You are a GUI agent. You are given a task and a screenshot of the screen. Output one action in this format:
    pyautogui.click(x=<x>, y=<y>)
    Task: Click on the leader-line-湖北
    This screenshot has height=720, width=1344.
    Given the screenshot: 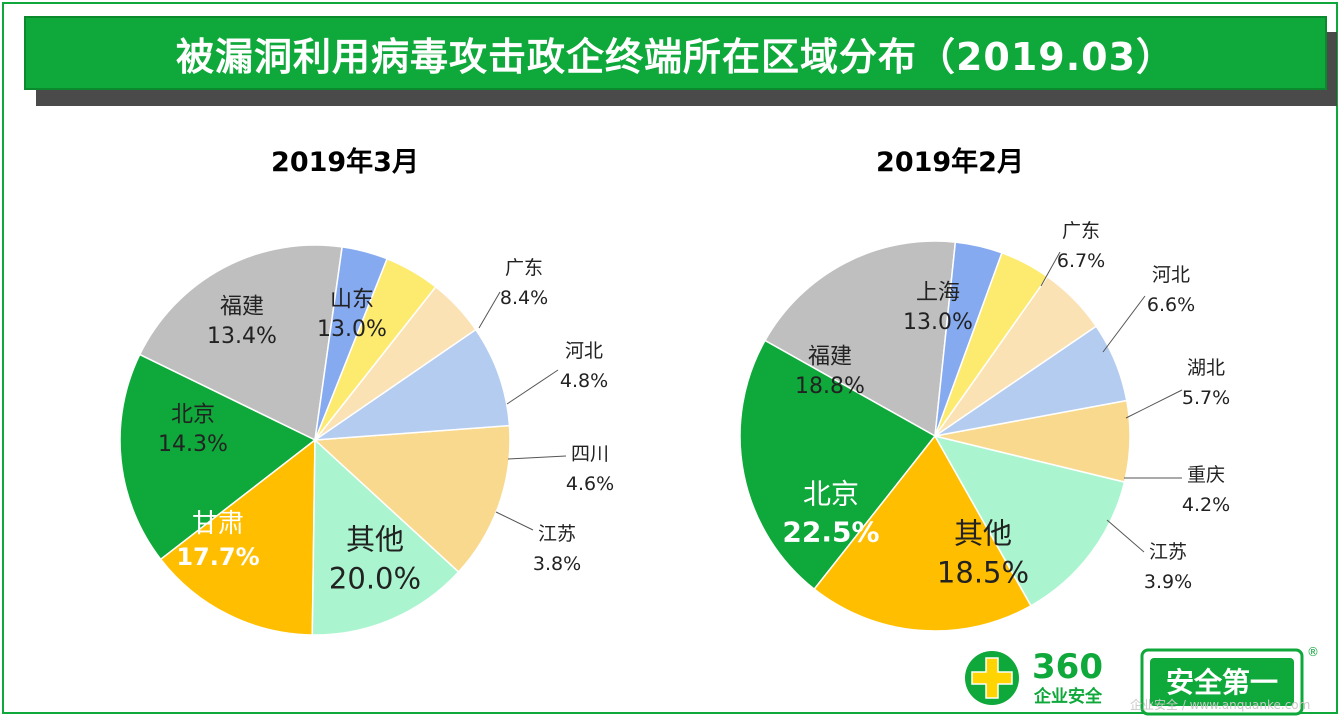 What is the action you would take?
    pyautogui.click(x=1154, y=404)
    